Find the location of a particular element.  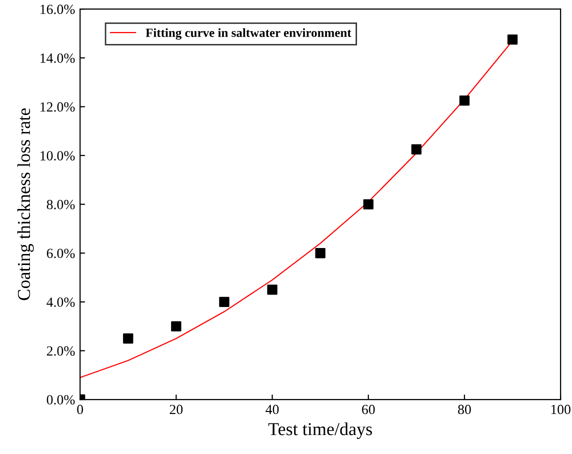

y-tick-label: 0.0% is located at coordinates (60, 400).